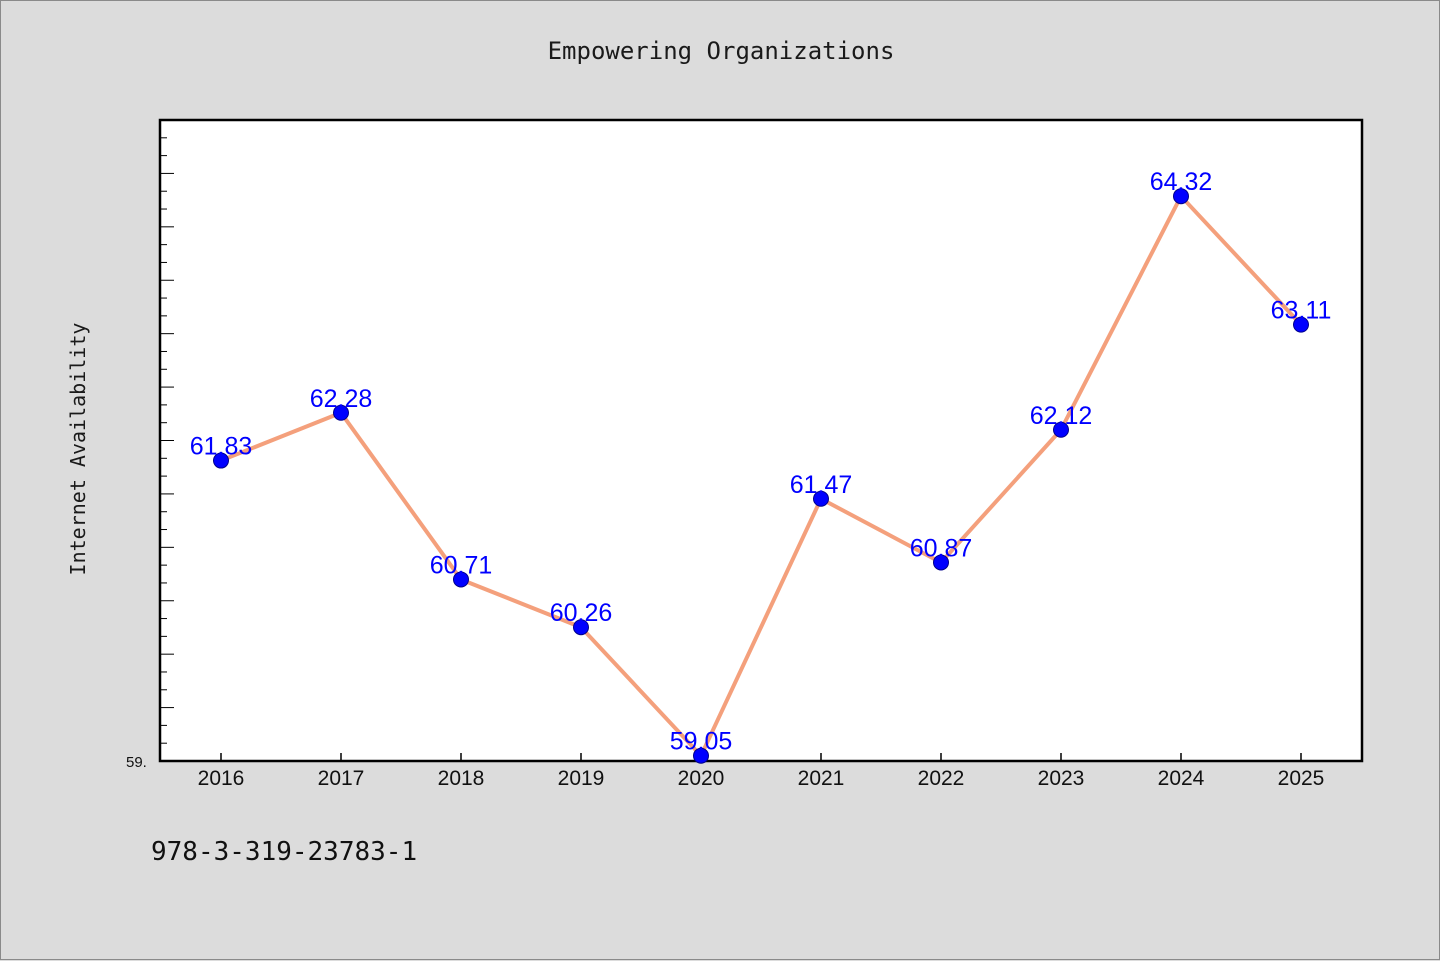  I want to click on isbn-footer: 978-3-319-23783-1, so click(284, 852).